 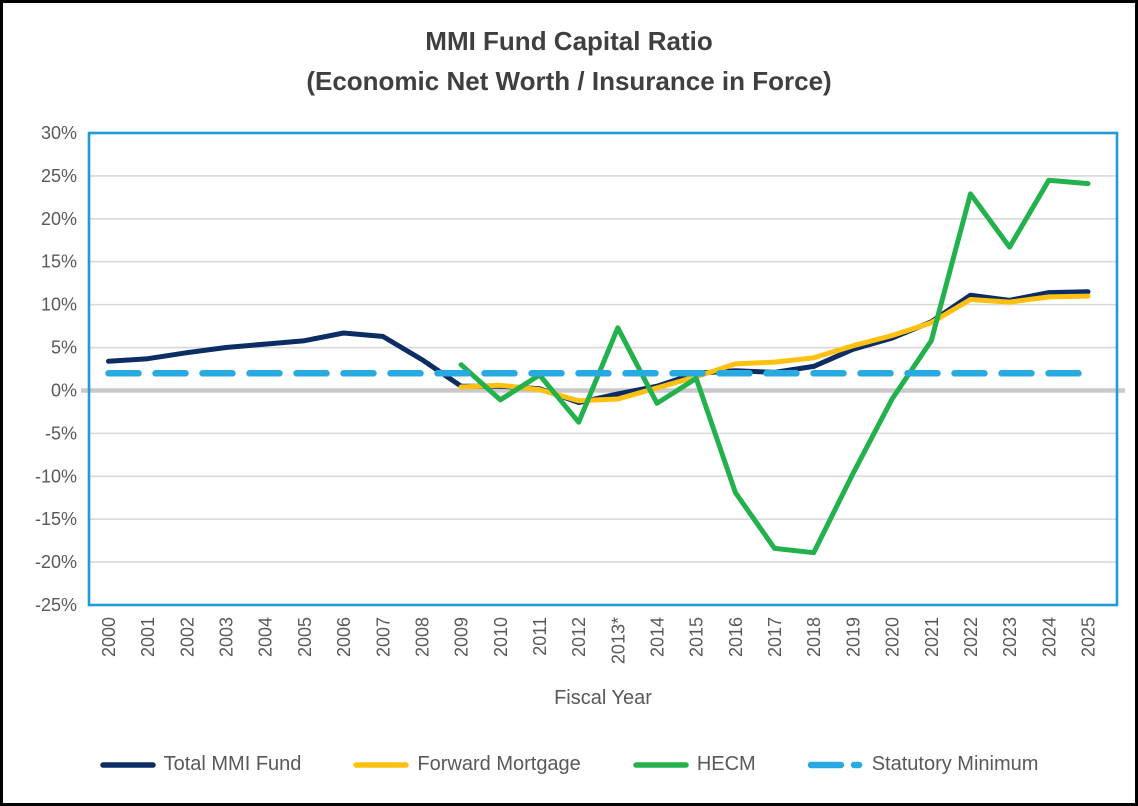 I want to click on x-tick-label: 2020, so click(x=893, y=637).